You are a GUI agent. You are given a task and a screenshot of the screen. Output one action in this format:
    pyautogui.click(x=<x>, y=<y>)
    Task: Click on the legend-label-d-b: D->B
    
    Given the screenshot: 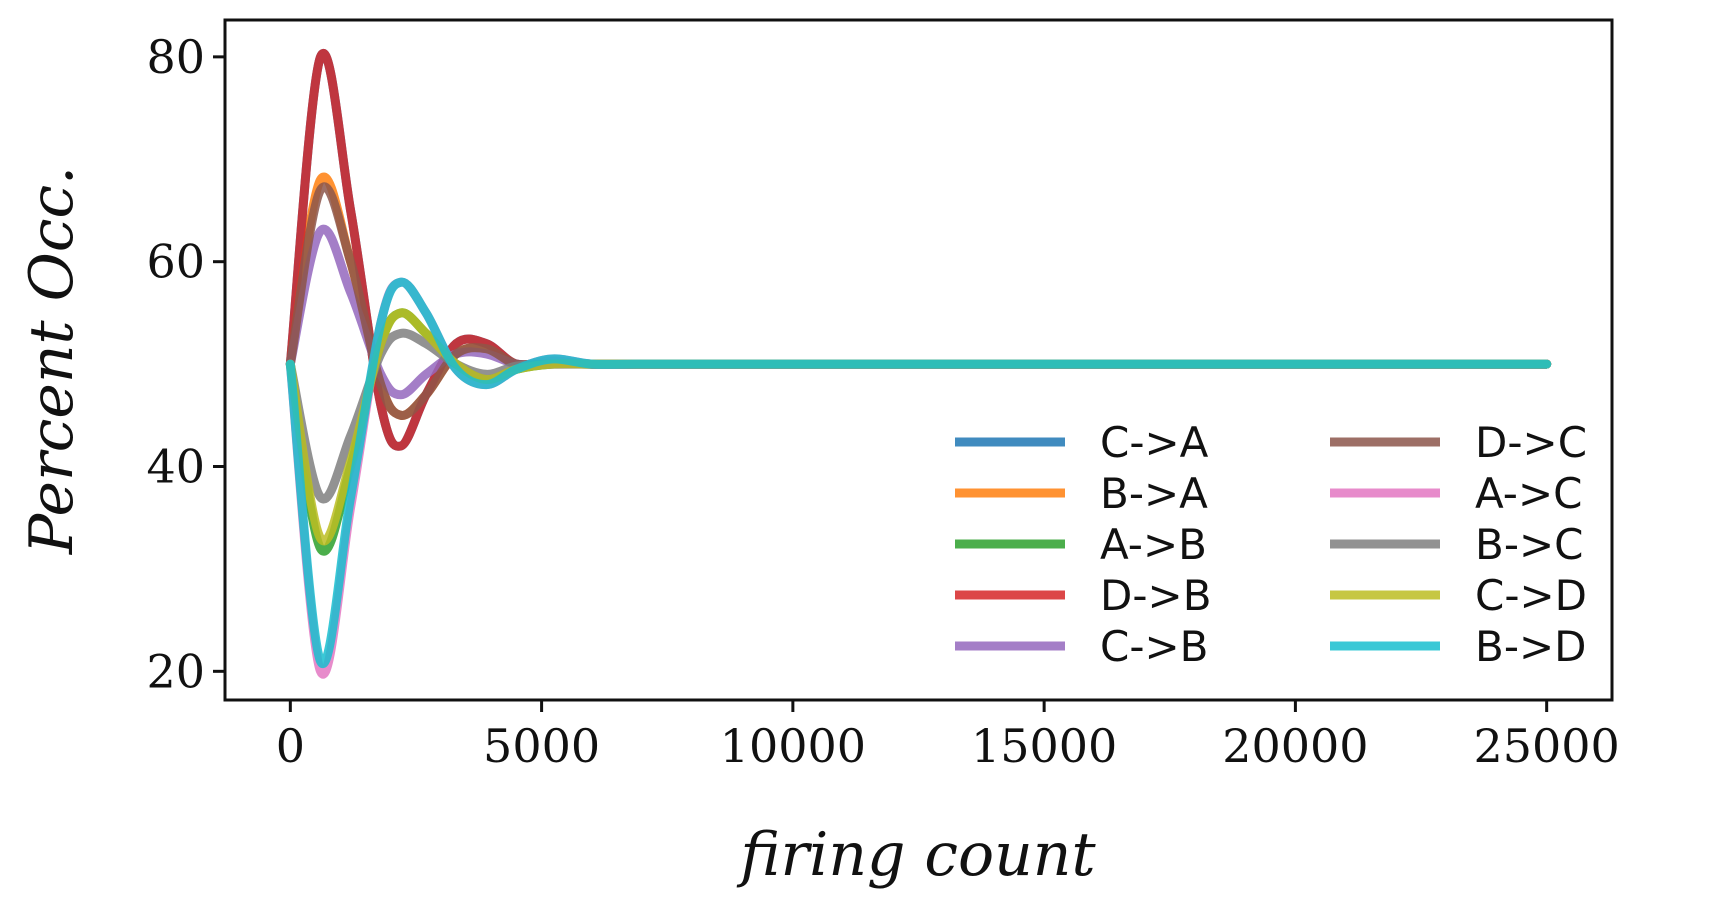 What is the action you would take?
    pyautogui.click(x=1156, y=595)
    